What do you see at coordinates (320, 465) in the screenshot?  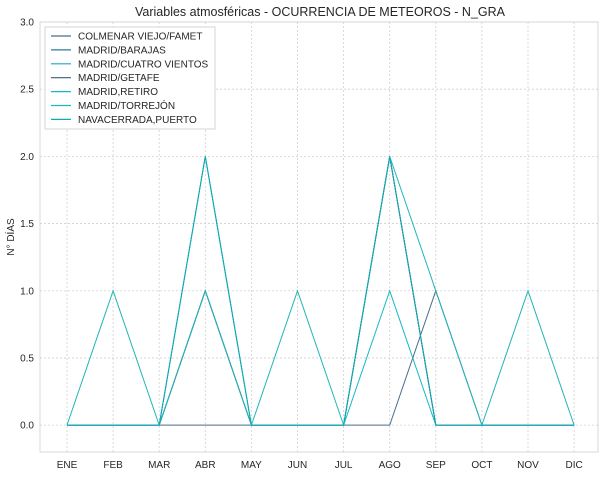 I see `x-axis: ENE FEB MAR ABR MAY JUN JUL AGO SEP OCT NOV DIC` at bounding box center [320, 465].